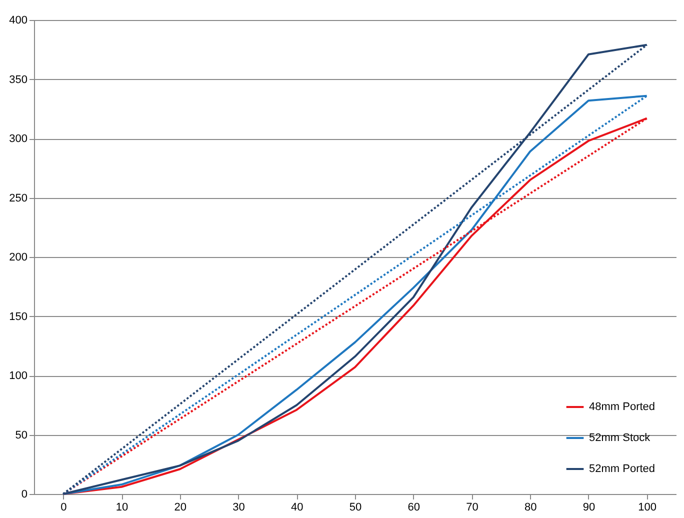 The height and width of the screenshot is (518, 684). I want to click on x-tick-label: 100, so click(647, 508).